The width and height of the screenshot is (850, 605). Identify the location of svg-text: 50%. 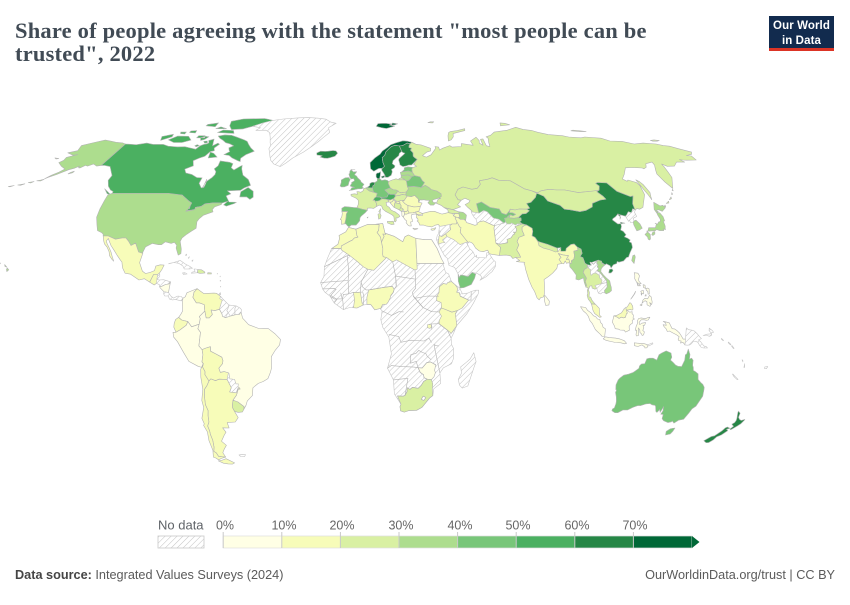
(517, 526).